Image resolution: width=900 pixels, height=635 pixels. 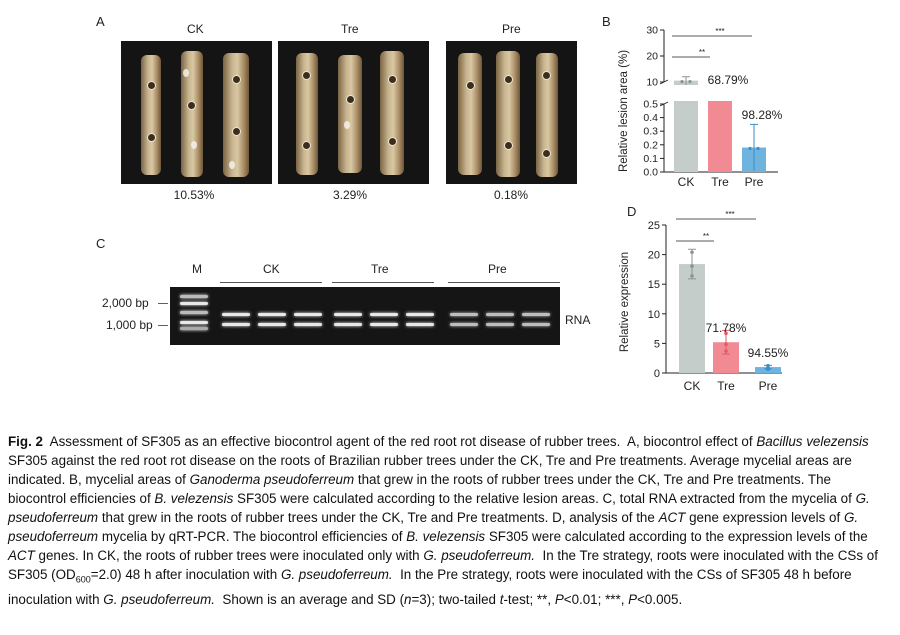 What do you see at coordinates (650, 132) in the screenshot?
I see `panel-b-ytick-label: 0.3` at bounding box center [650, 132].